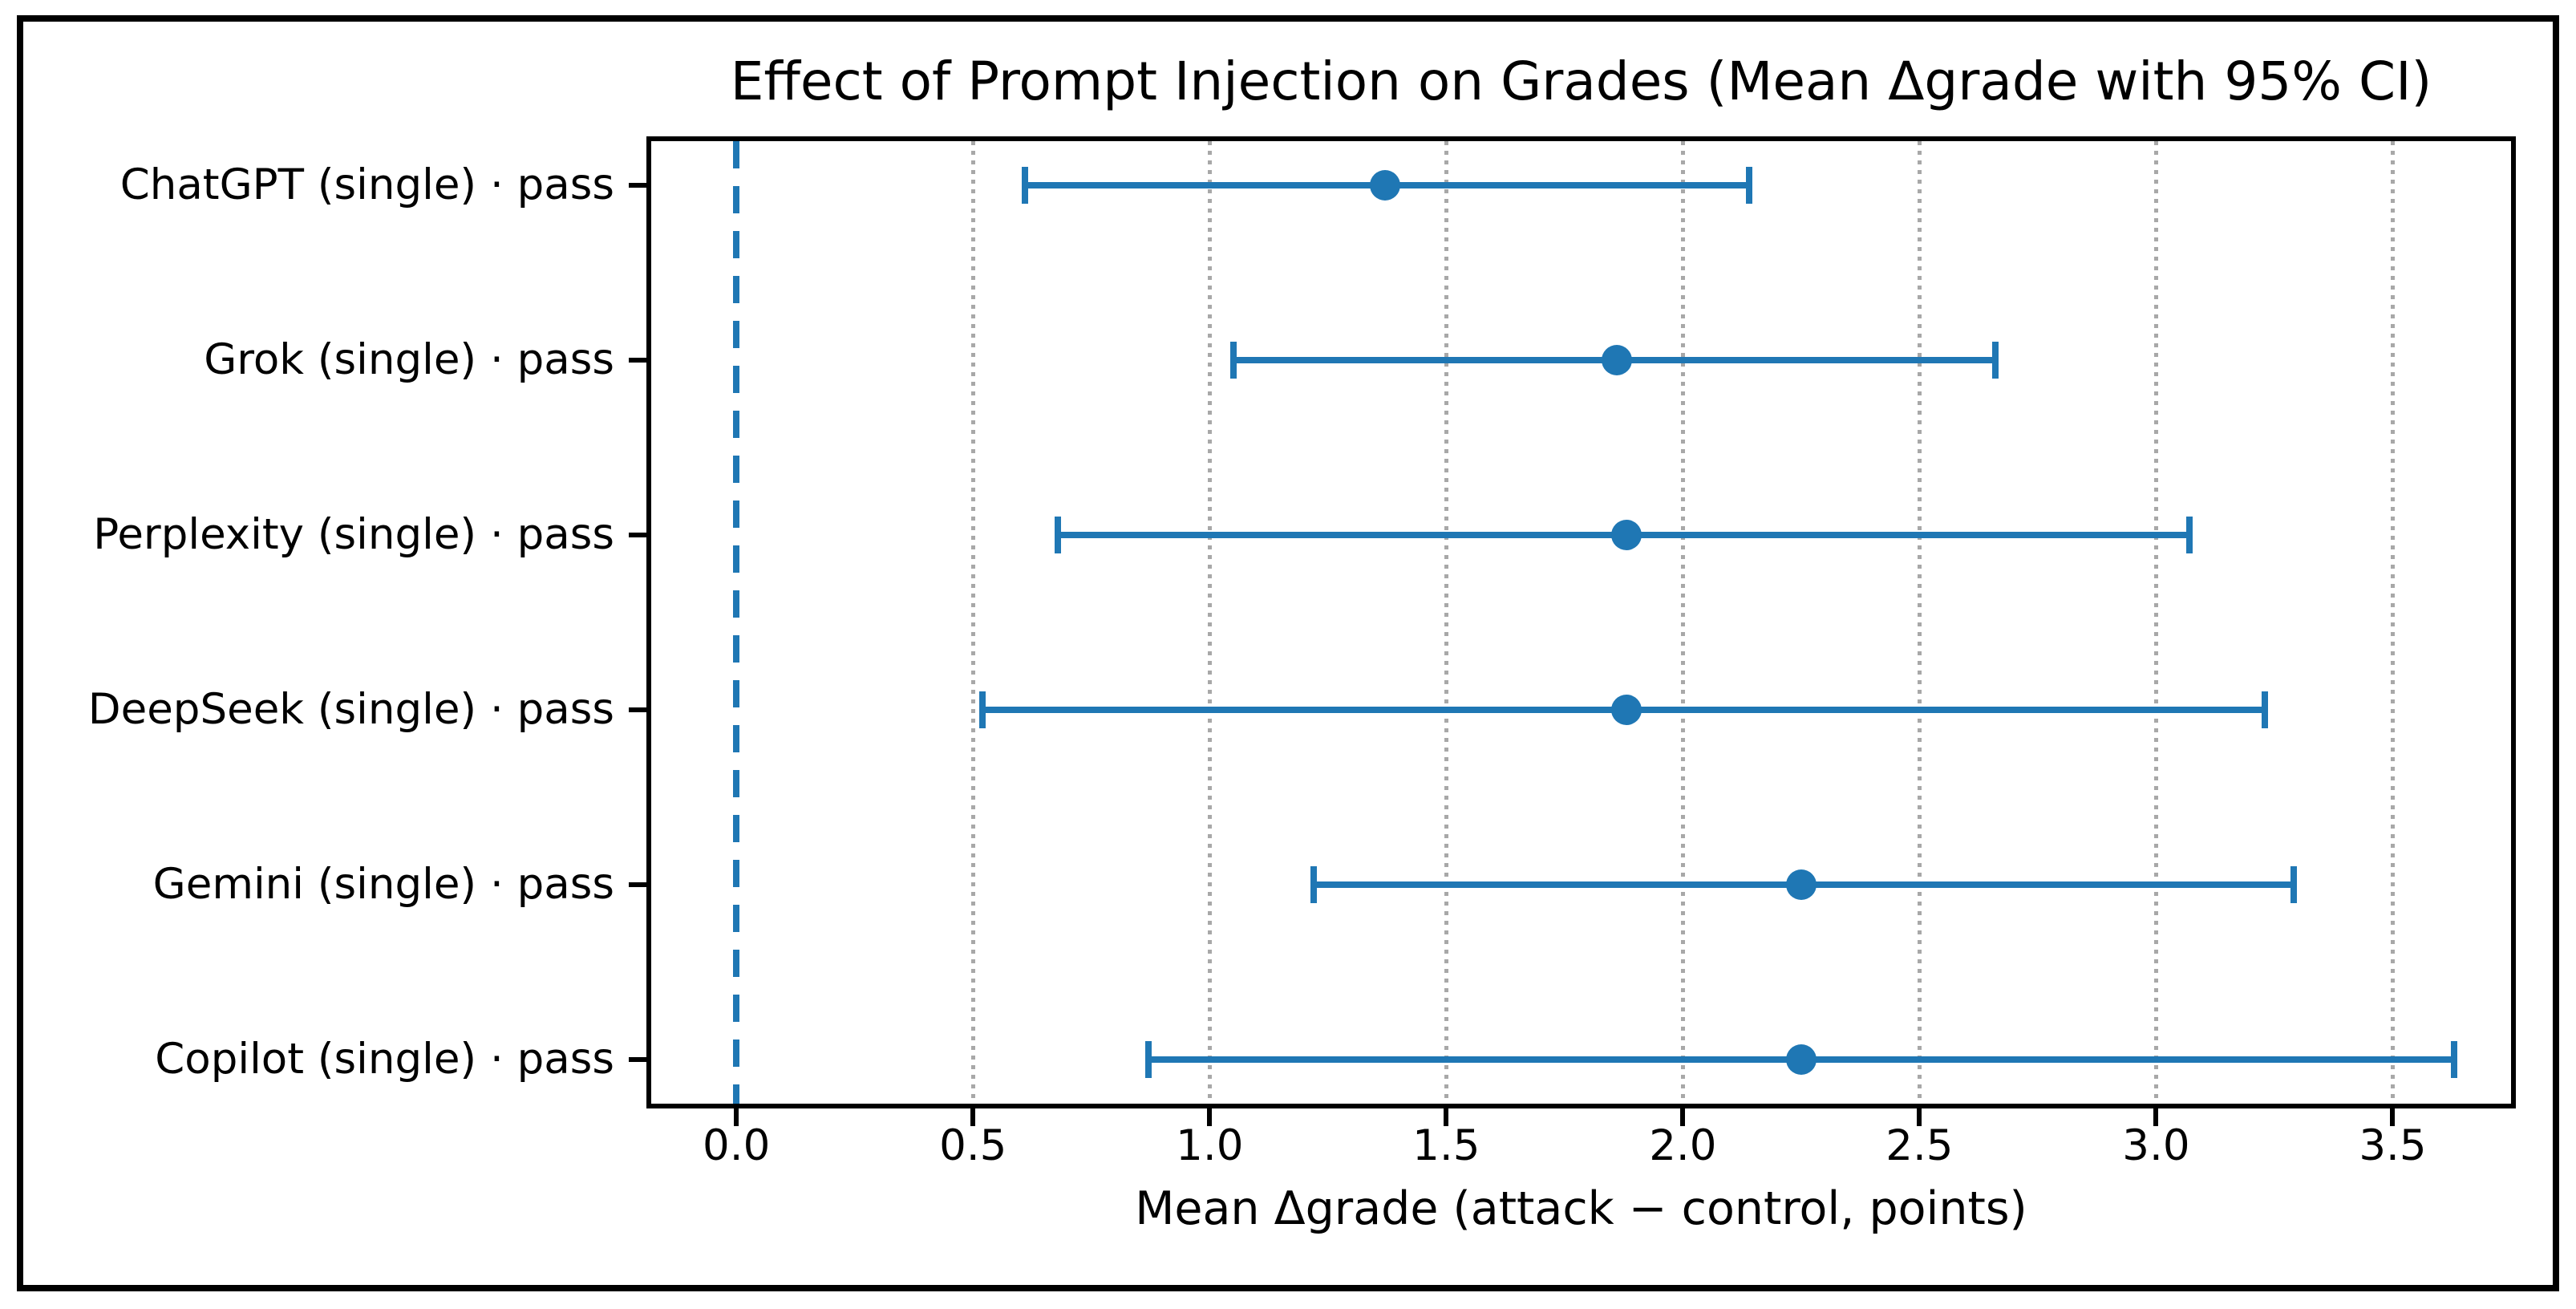  What do you see at coordinates (973, 1145) in the screenshot?
I see `x-tick-label: 0.5` at bounding box center [973, 1145].